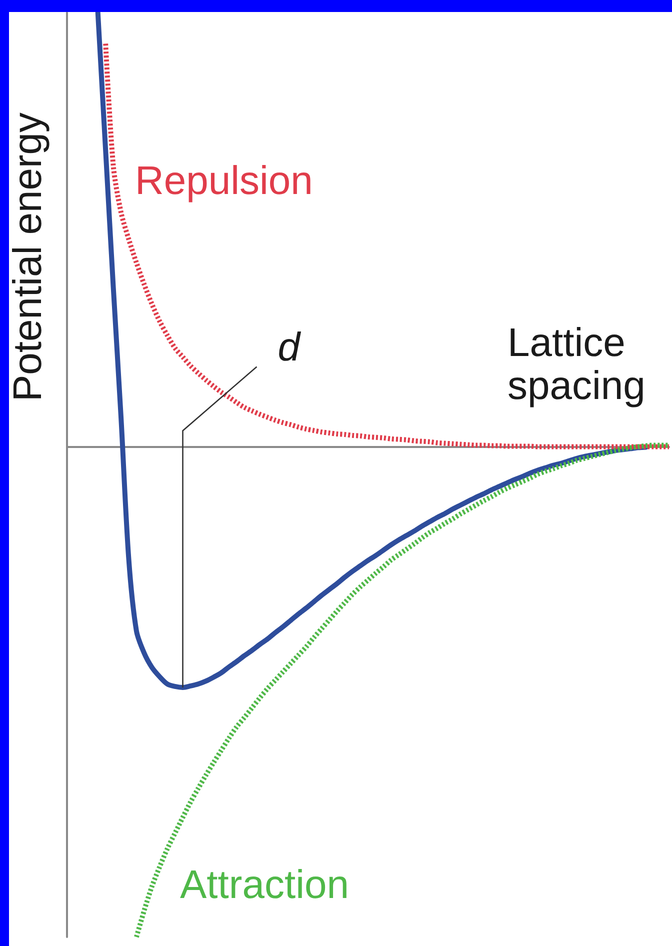 The image size is (672, 946). What do you see at coordinates (224, 181) in the screenshot?
I see `series-label: Repulsion` at bounding box center [224, 181].